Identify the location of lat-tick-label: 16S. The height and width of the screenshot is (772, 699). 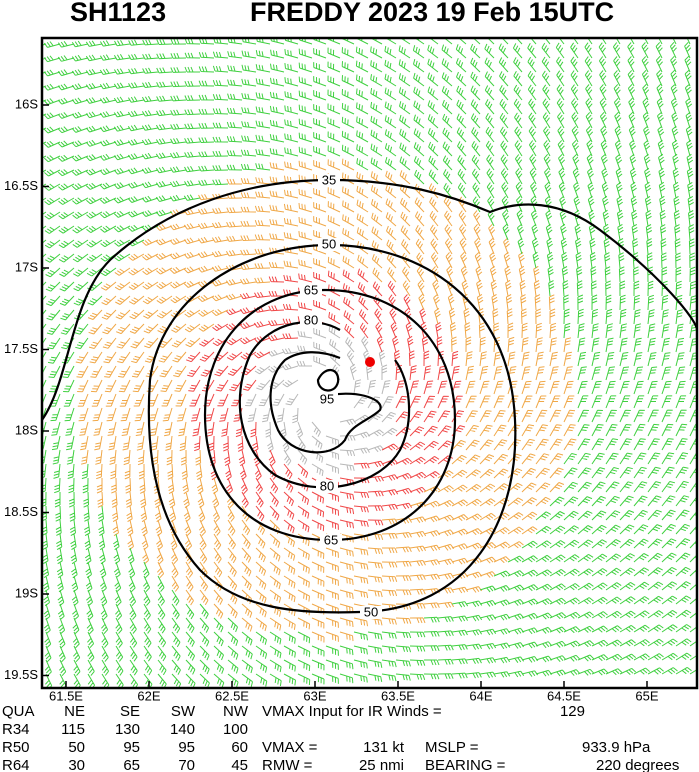
(26, 103).